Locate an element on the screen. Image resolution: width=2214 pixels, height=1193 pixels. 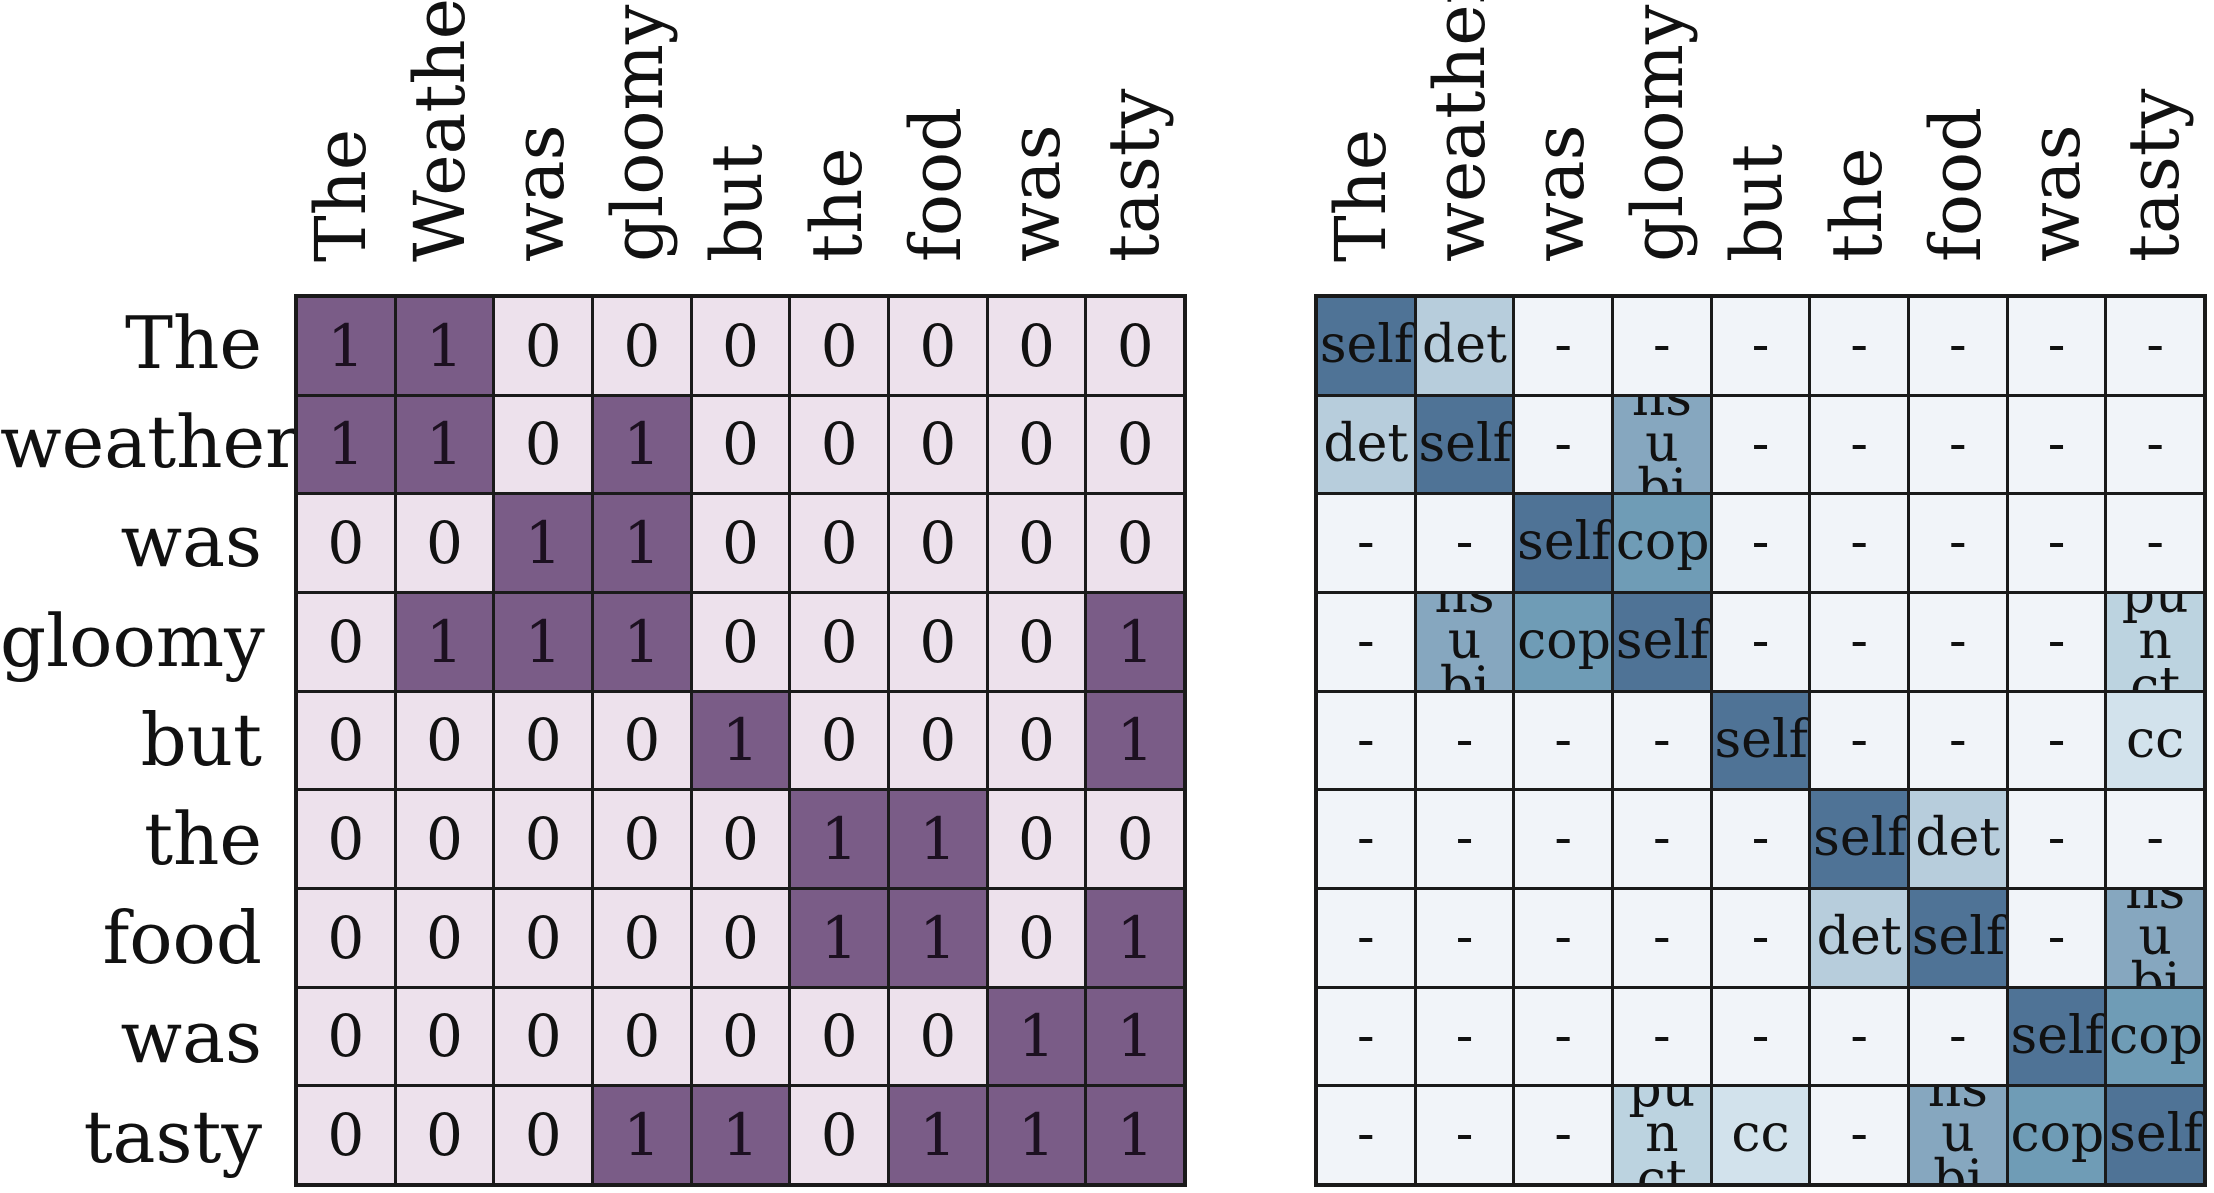
dependency-cell: cop is located at coordinates (2155, 1036).